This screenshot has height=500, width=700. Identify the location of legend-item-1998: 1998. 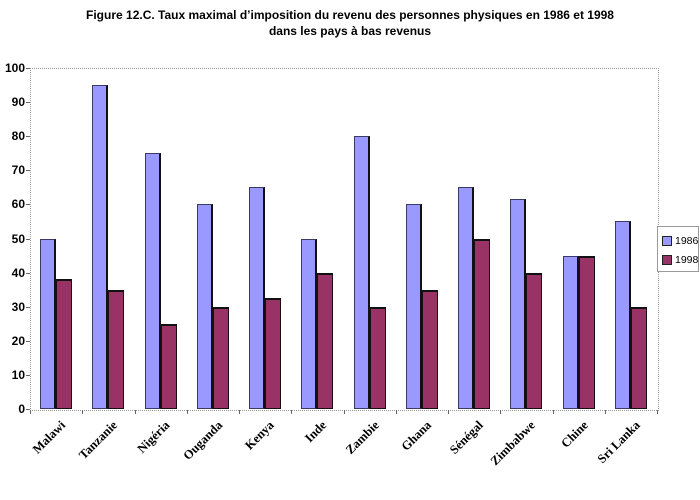
(680, 259).